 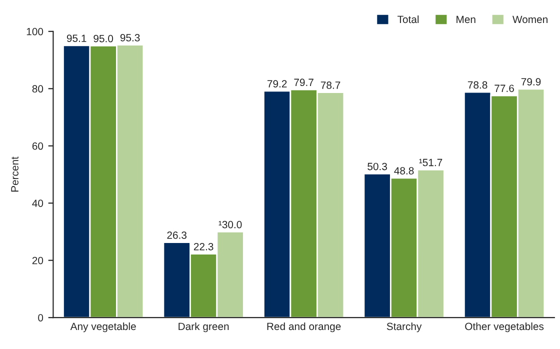 I want to click on data-label: 50.3, so click(x=377, y=166).